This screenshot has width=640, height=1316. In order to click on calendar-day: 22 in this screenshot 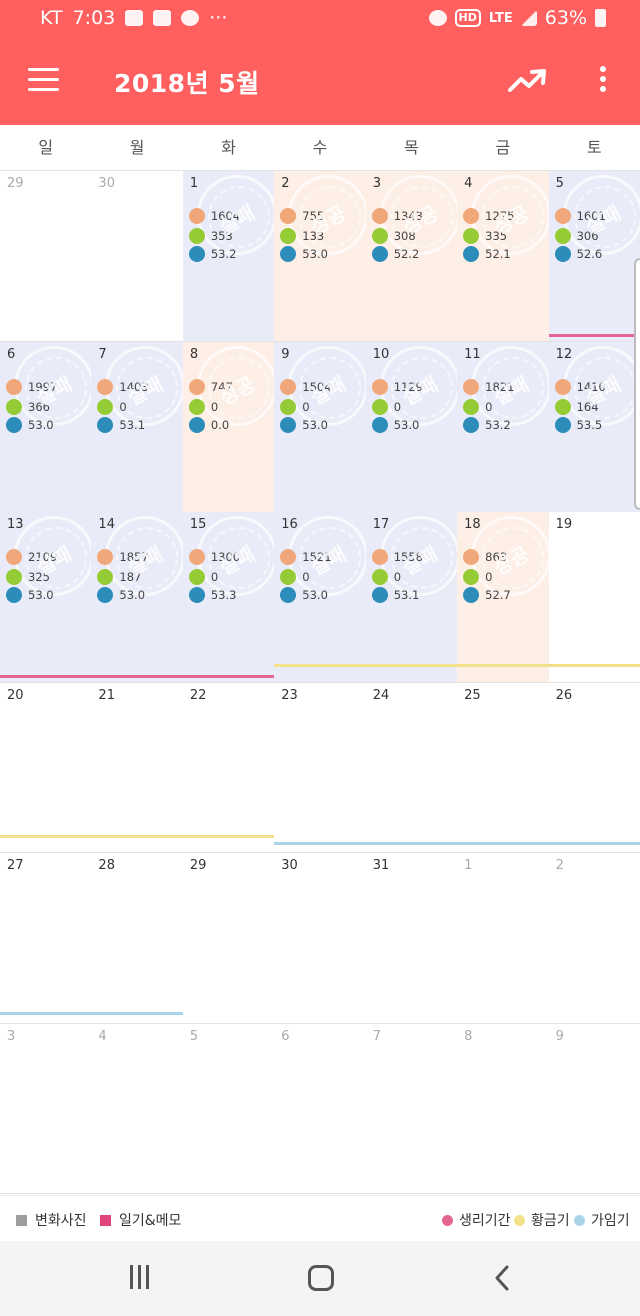, I will do `click(228, 768)`.